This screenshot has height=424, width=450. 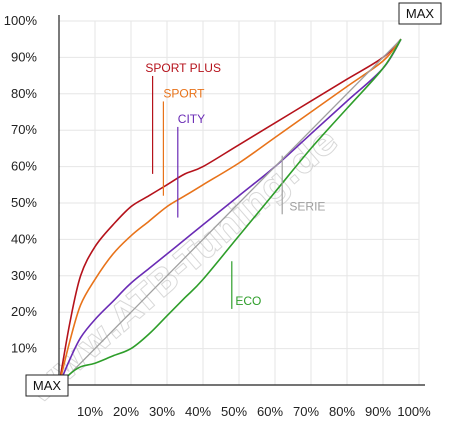 What do you see at coordinates (126, 411) in the screenshot?
I see `x-tick-label: 20%` at bounding box center [126, 411].